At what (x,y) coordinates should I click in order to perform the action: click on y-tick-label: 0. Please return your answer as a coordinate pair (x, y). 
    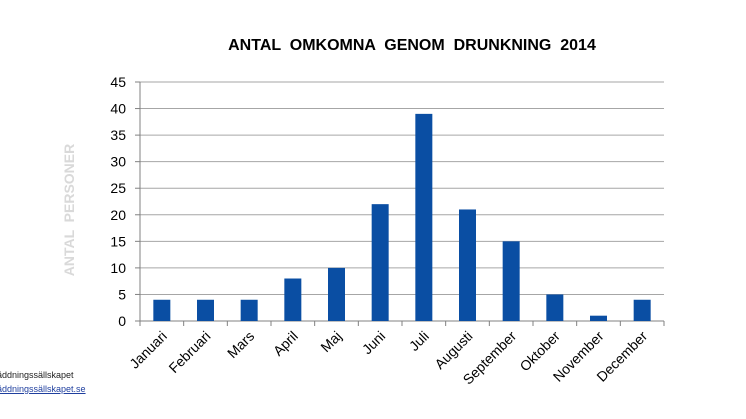
    Looking at the image, I should click on (122, 321).